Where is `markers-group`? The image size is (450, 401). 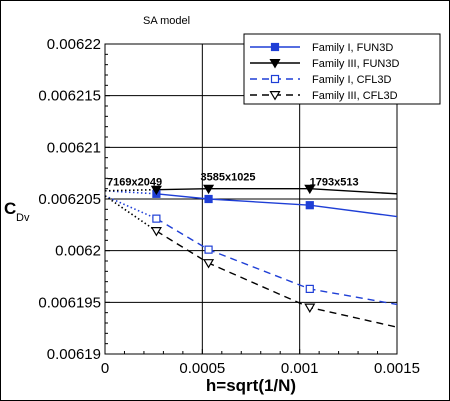 markers-group is located at coordinates (233, 248).